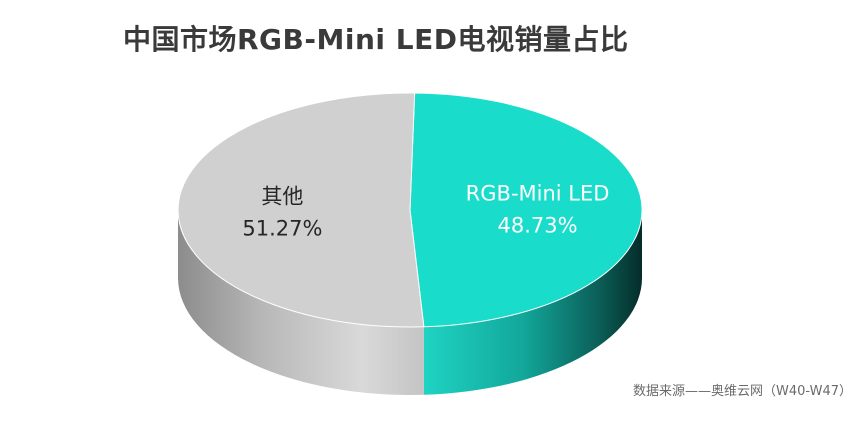 The height and width of the screenshot is (421, 866). Describe the element at coordinates (538, 226) in the screenshot. I see `slice-value-rgb-mini-led: 48.73%` at that location.